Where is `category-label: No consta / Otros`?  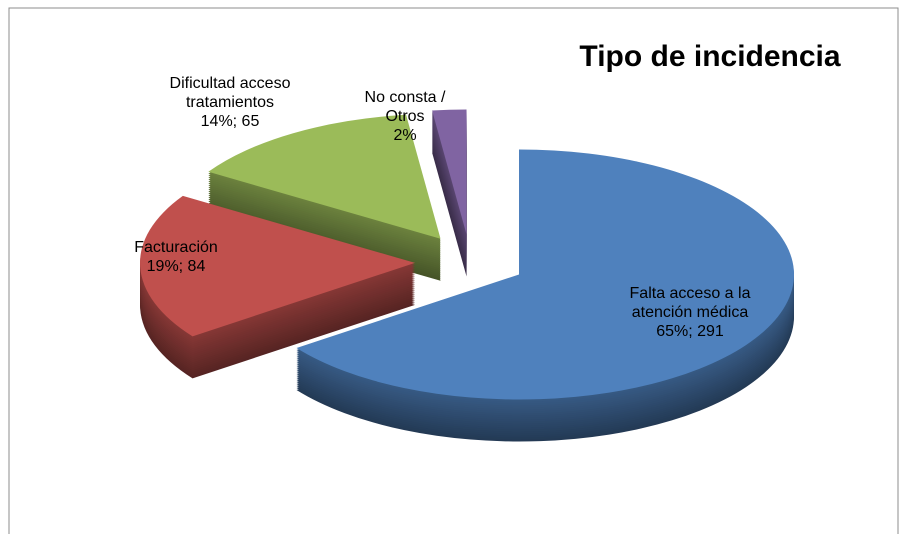
category-label: No consta / Otros is located at coordinates (405, 107).